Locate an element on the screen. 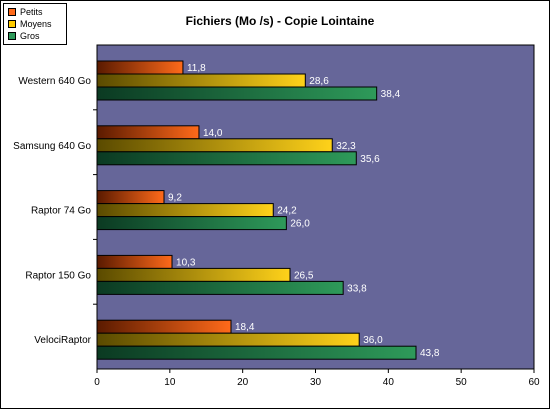  legend-label-gros: Gros is located at coordinates (30, 36).